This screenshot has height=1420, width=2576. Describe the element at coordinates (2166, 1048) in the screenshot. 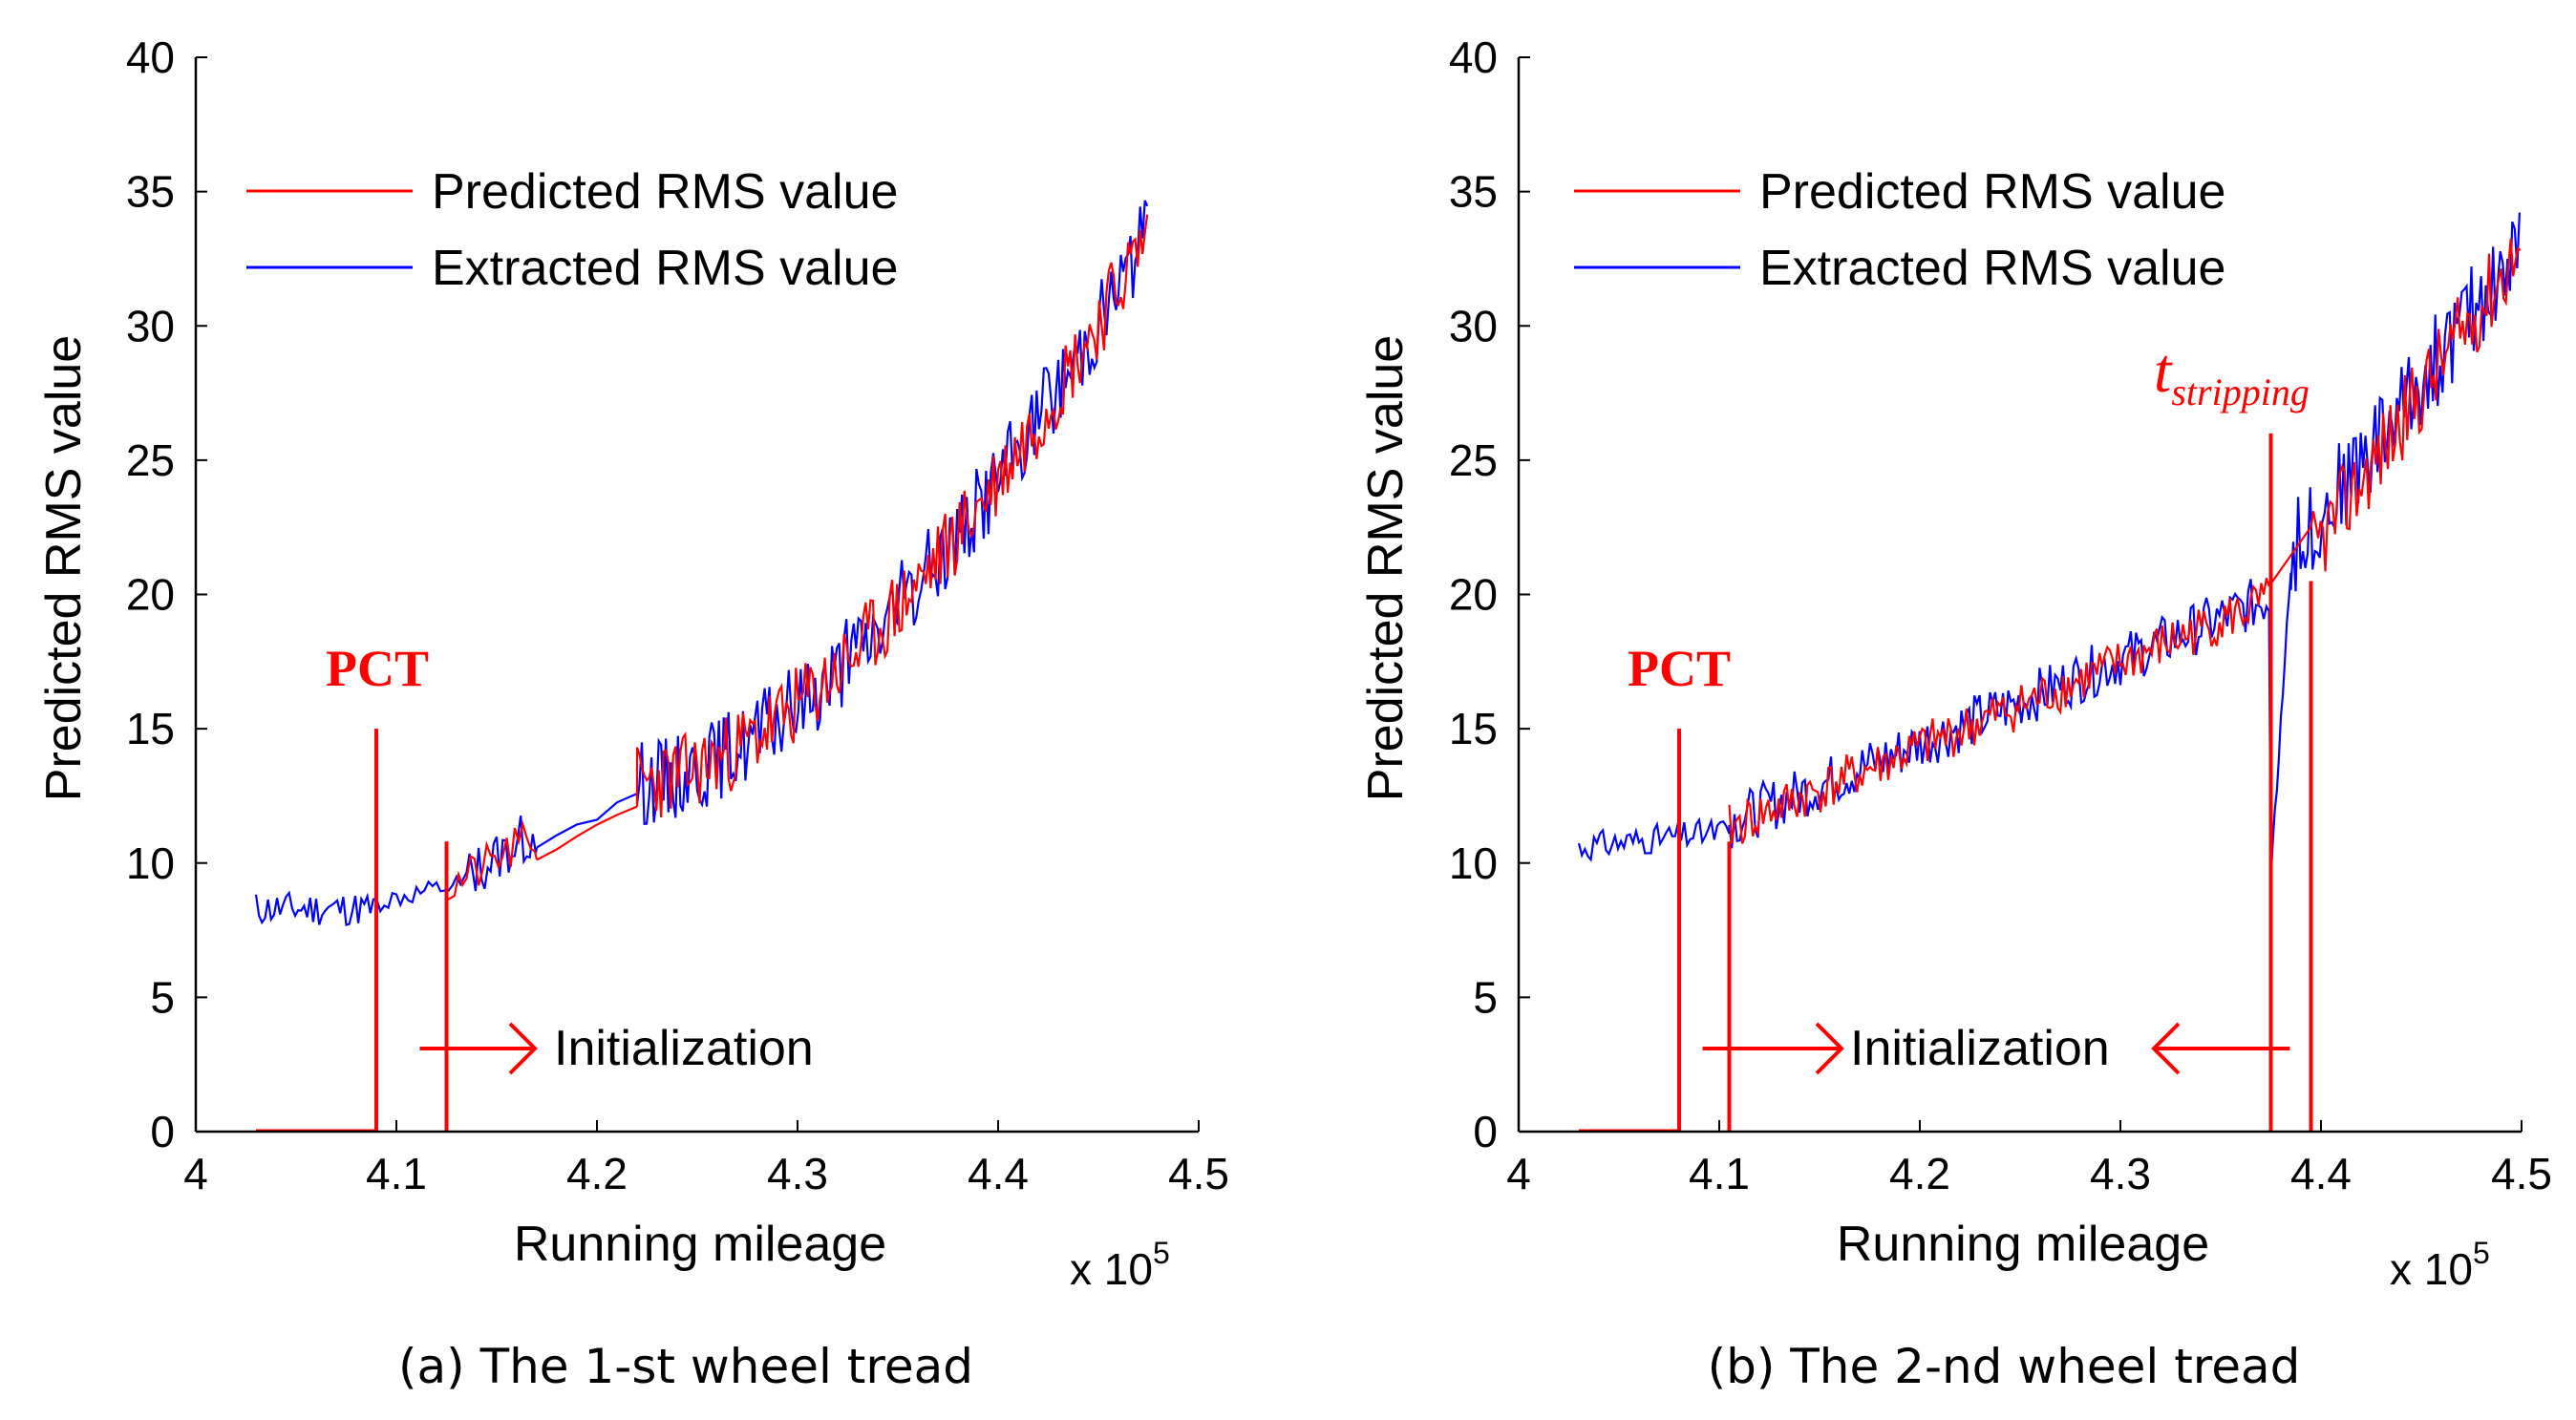

I see `reinit-arrow-head` at that location.